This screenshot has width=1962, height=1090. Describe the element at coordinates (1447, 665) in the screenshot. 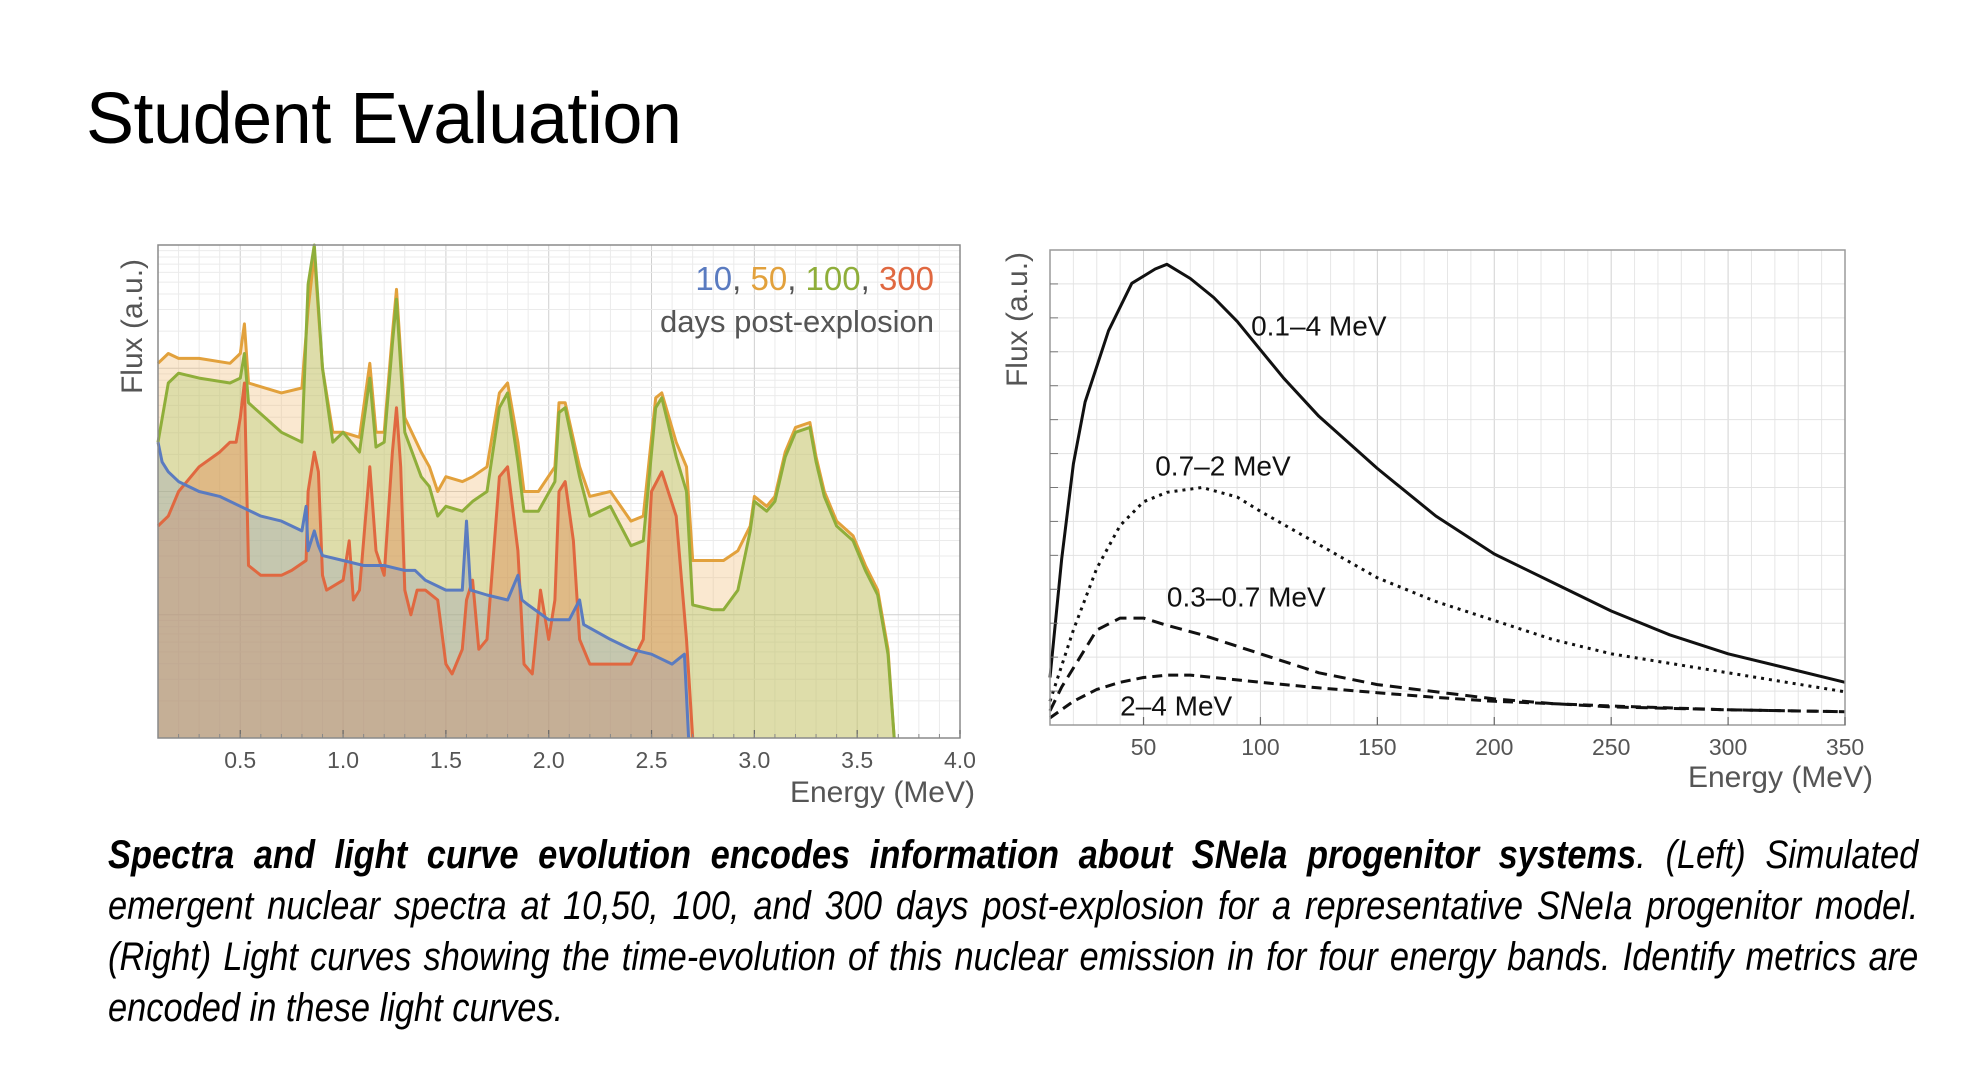

I see `series-line-dashed` at that location.